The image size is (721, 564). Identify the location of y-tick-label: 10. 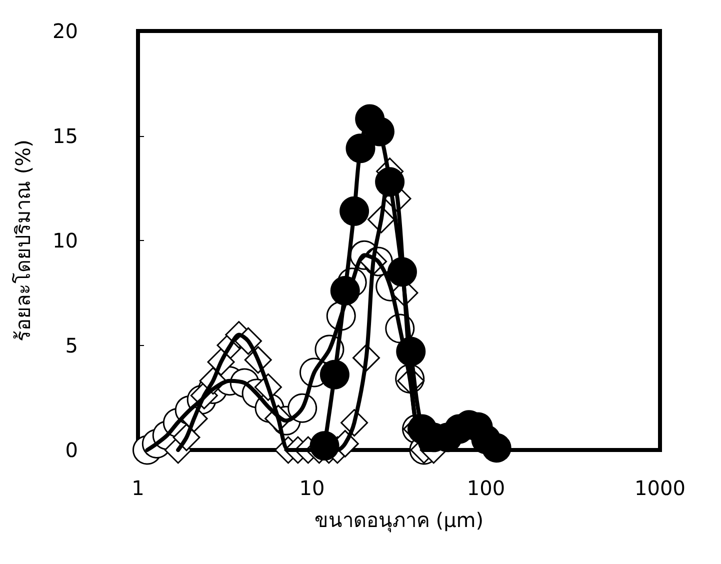
(65, 240).